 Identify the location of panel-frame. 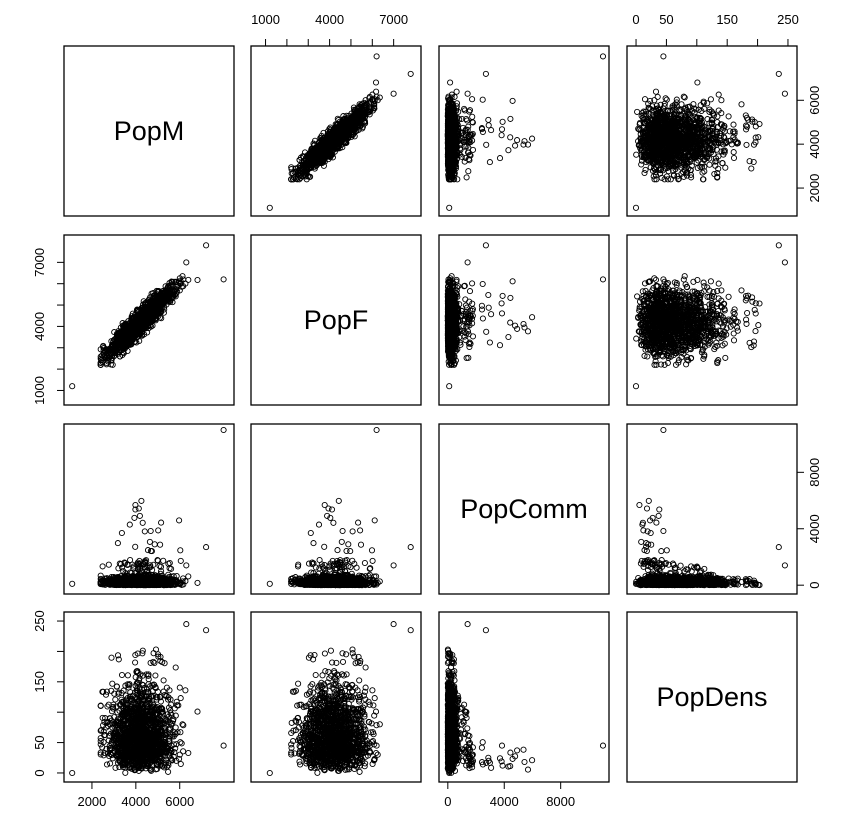
(149, 131).